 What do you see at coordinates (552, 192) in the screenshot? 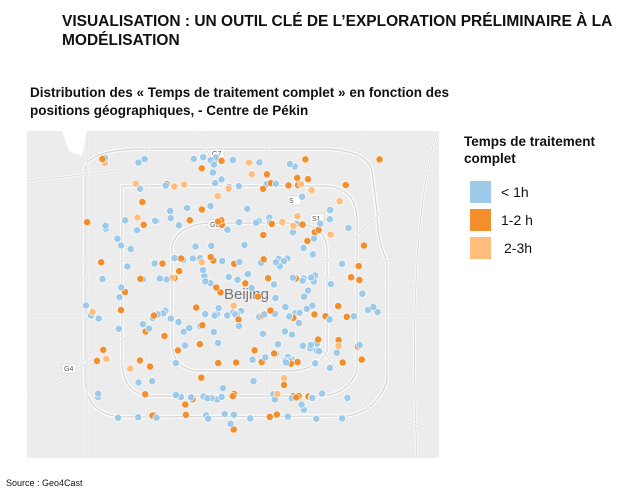
I see `legend-item-lt-1h: < 1h` at bounding box center [552, 192].